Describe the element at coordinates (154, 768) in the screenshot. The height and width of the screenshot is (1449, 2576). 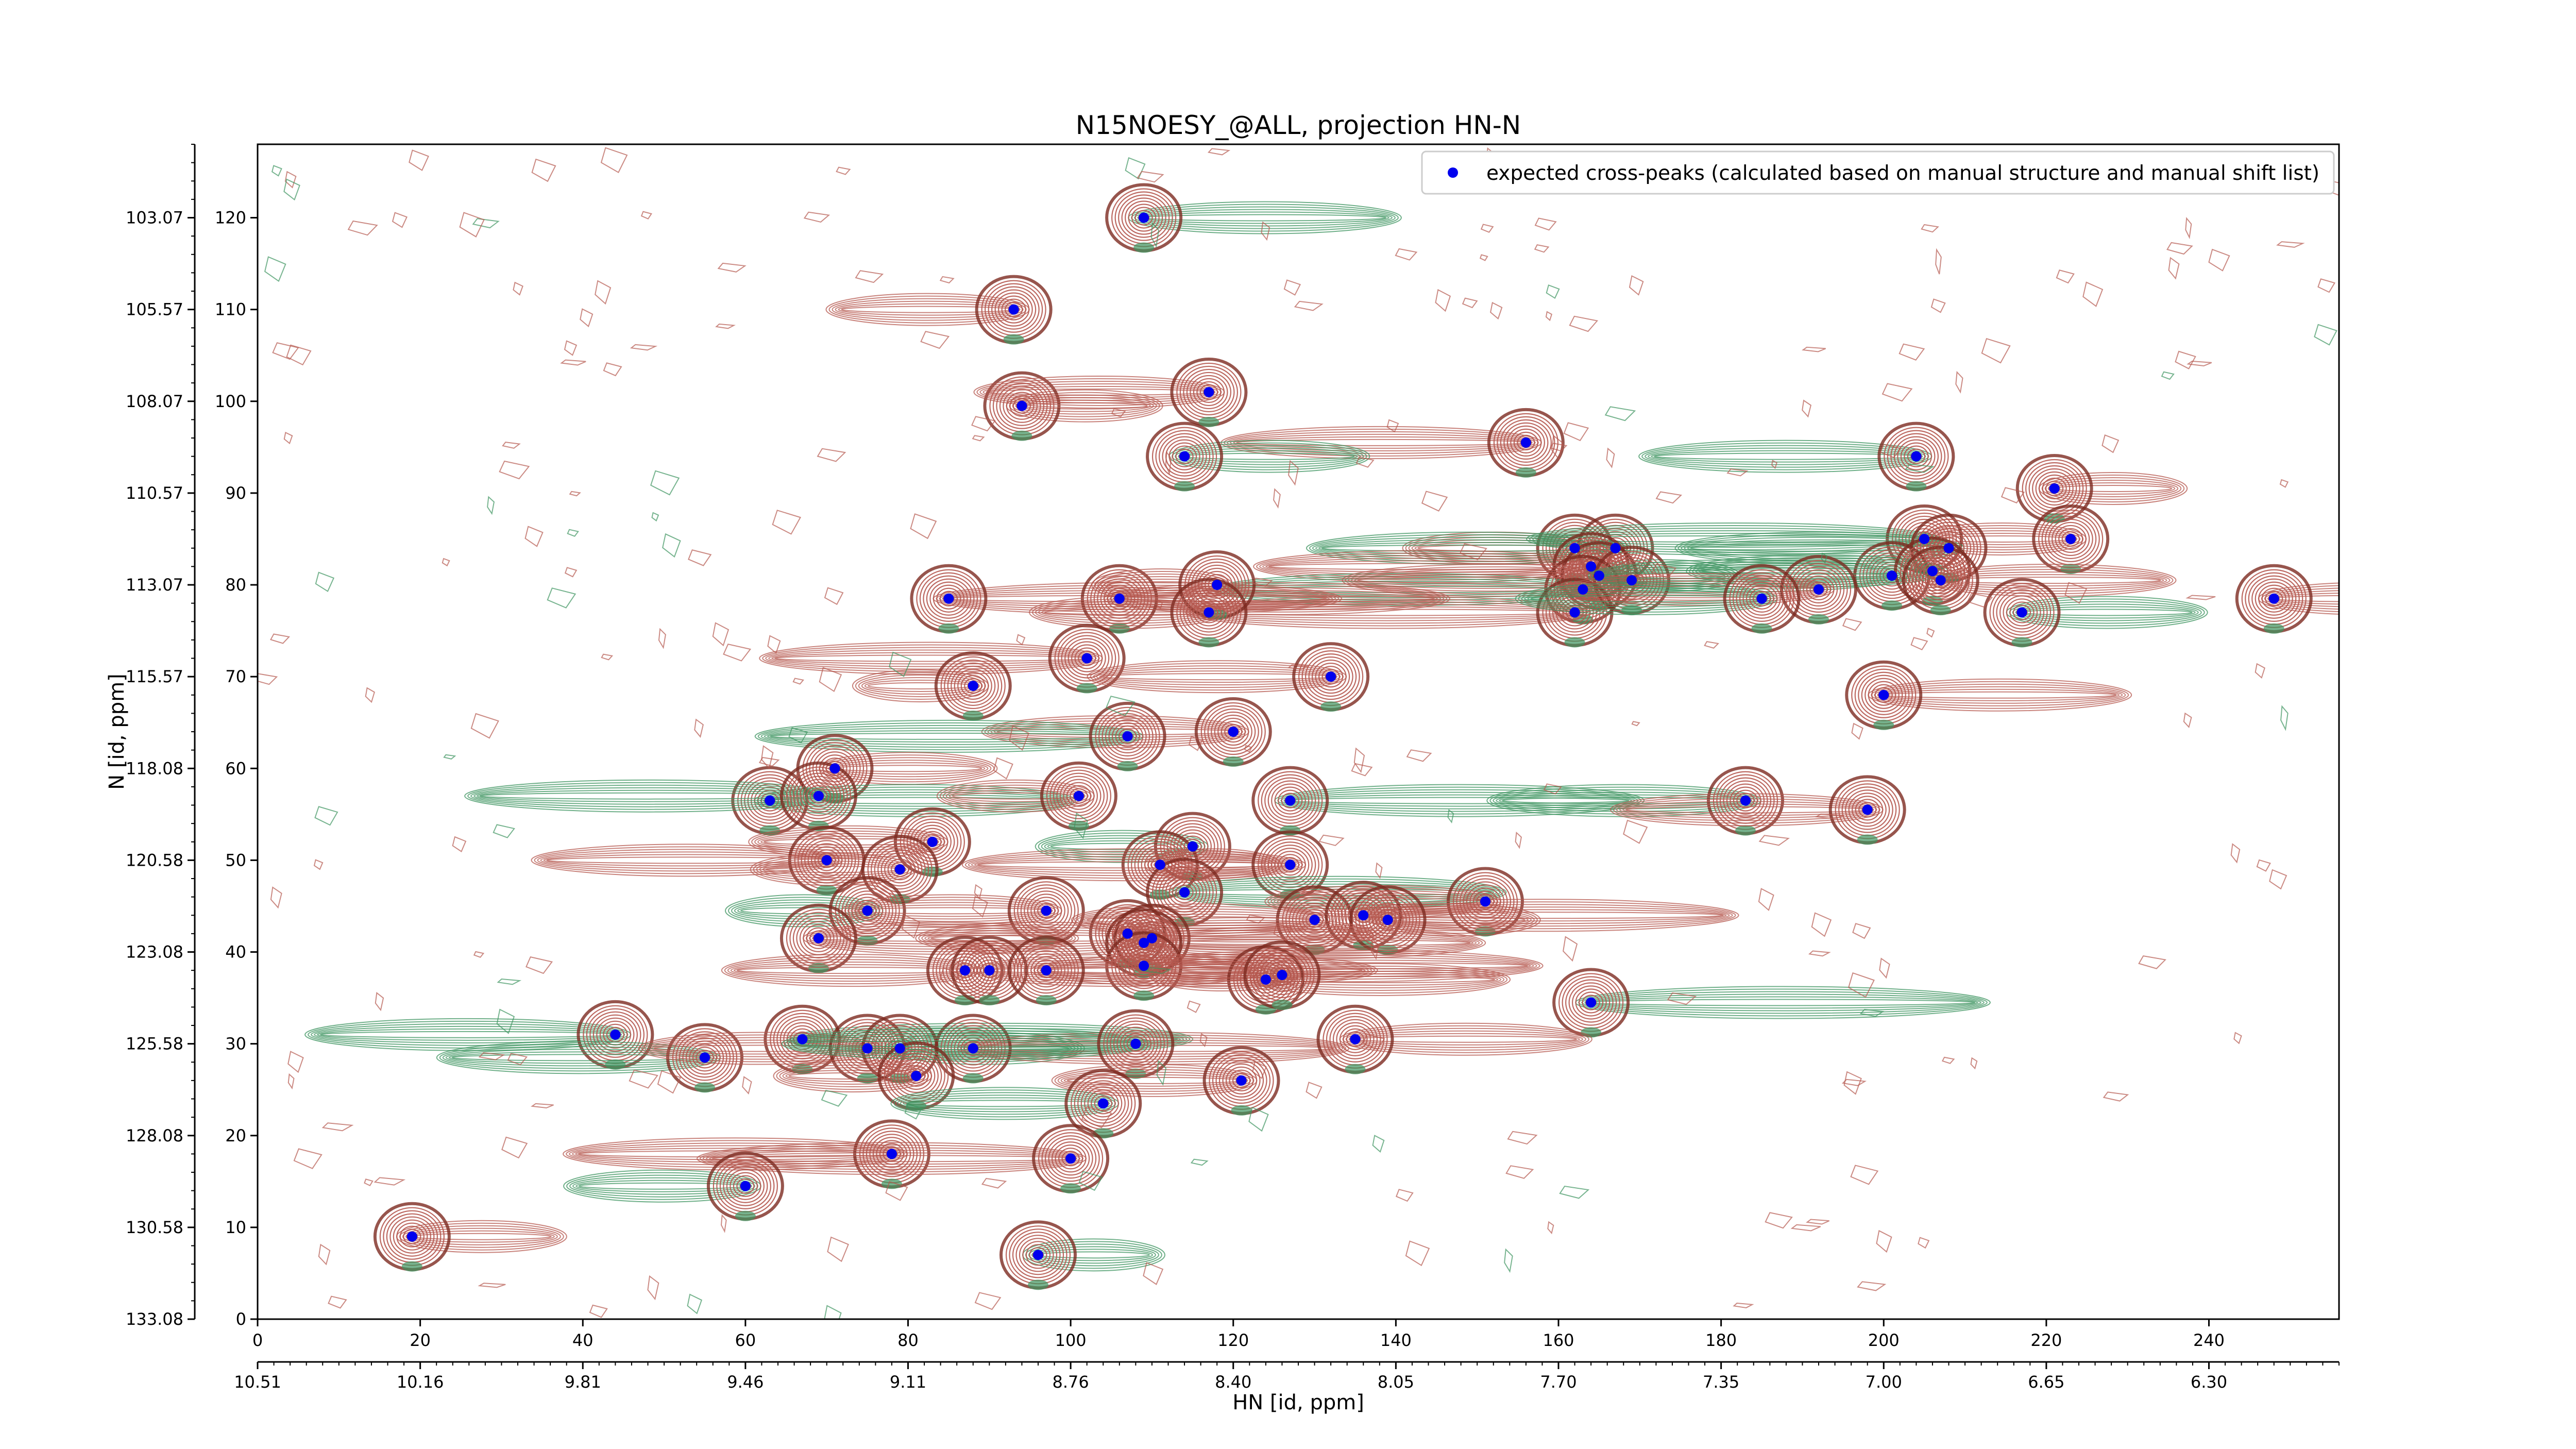
I see `y-ppm-tick-label: 118.08` at that location.